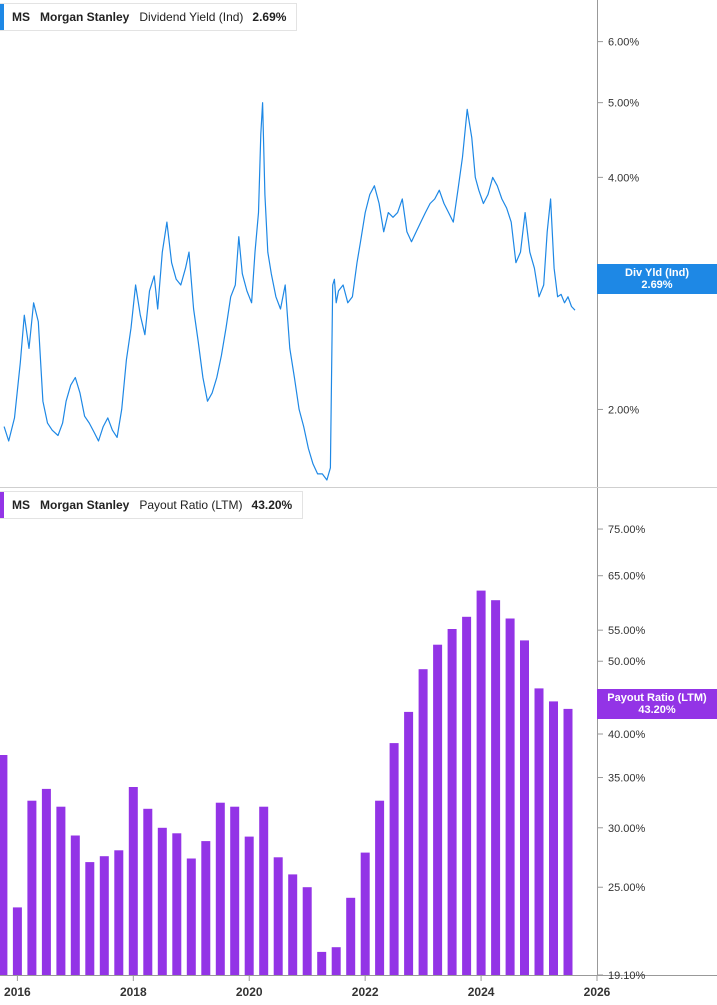 The image size is (717, 1005). I want to click on tag-value: 2.69%, so click(657, 285).